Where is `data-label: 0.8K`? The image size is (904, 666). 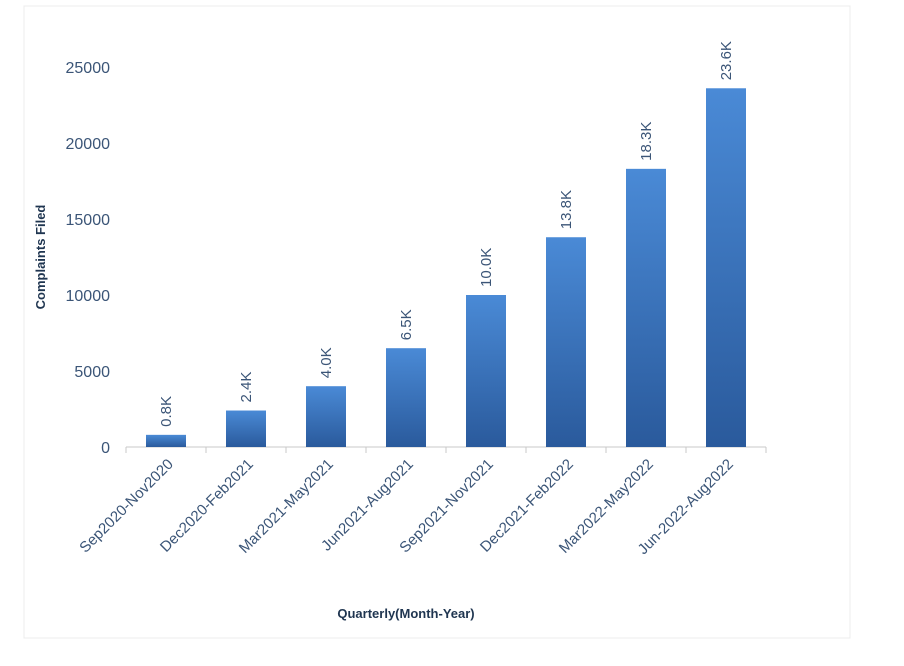
data-label: 0.8K is located at coordinates (166, 411).